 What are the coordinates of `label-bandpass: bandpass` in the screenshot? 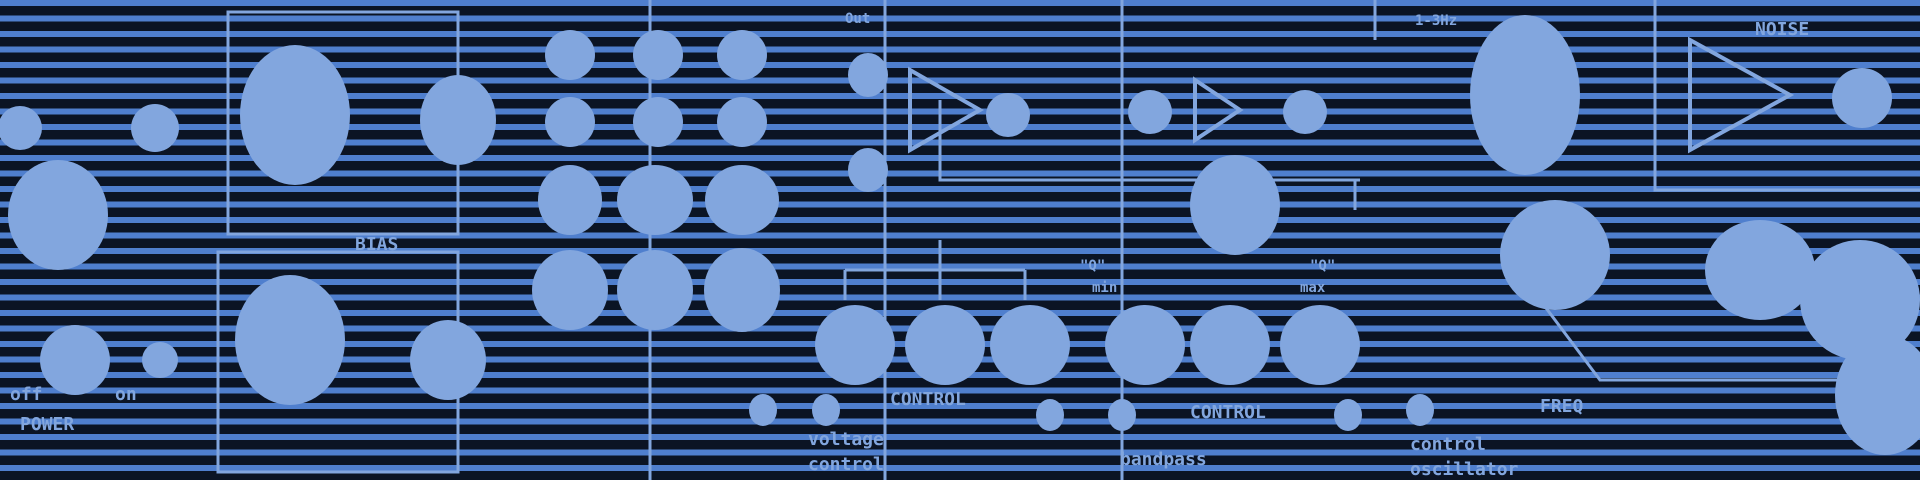 It's located at (1163, 459).